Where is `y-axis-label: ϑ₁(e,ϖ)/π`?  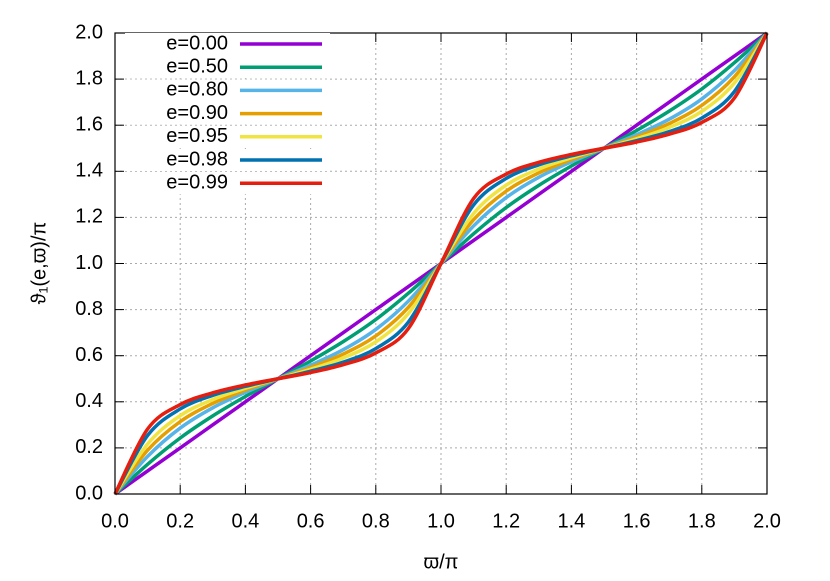 y-axis-label: ϑ₁(e,ϖ)/π is located at coordinates (39, 263).